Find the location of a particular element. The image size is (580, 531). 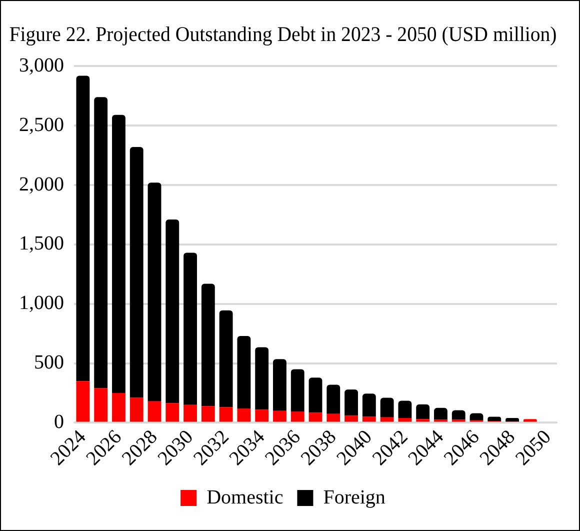

y-tick-label: 2,500 is located at coordinates (41, 125).